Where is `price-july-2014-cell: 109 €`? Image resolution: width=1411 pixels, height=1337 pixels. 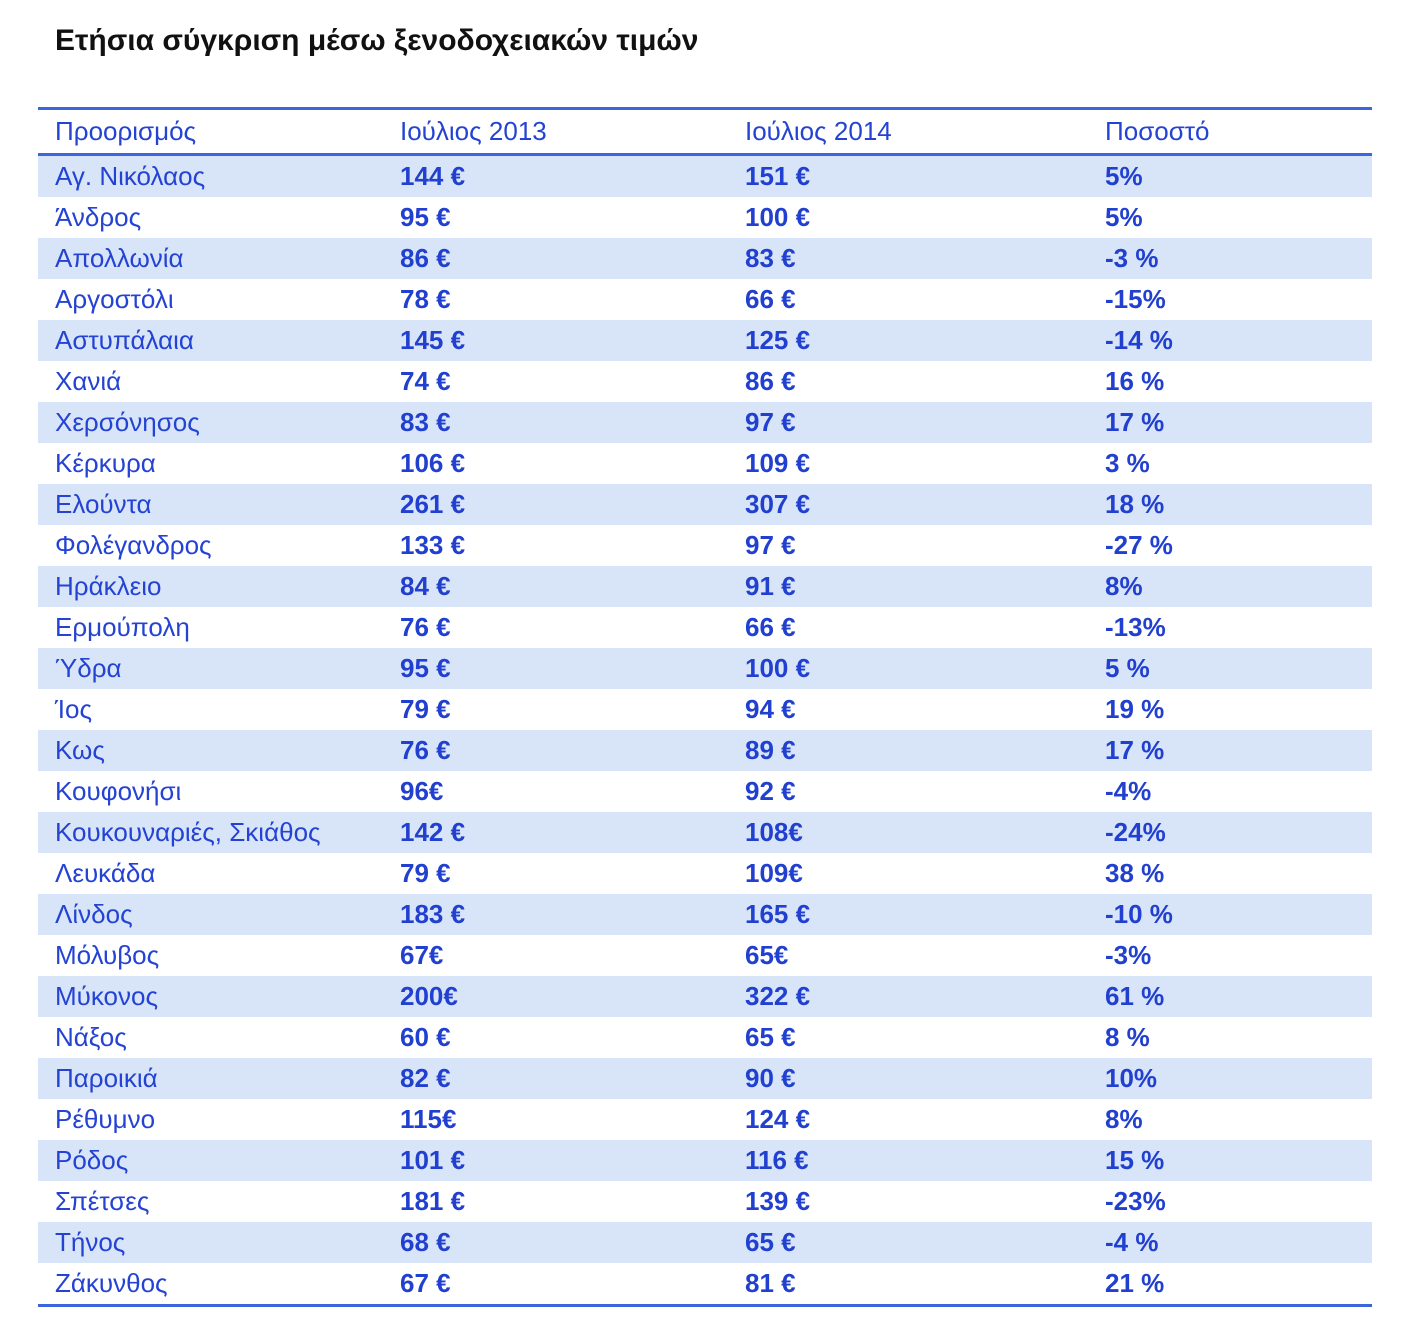
price-july-2014-cell: 109 € is located at coordinates (778, 463).